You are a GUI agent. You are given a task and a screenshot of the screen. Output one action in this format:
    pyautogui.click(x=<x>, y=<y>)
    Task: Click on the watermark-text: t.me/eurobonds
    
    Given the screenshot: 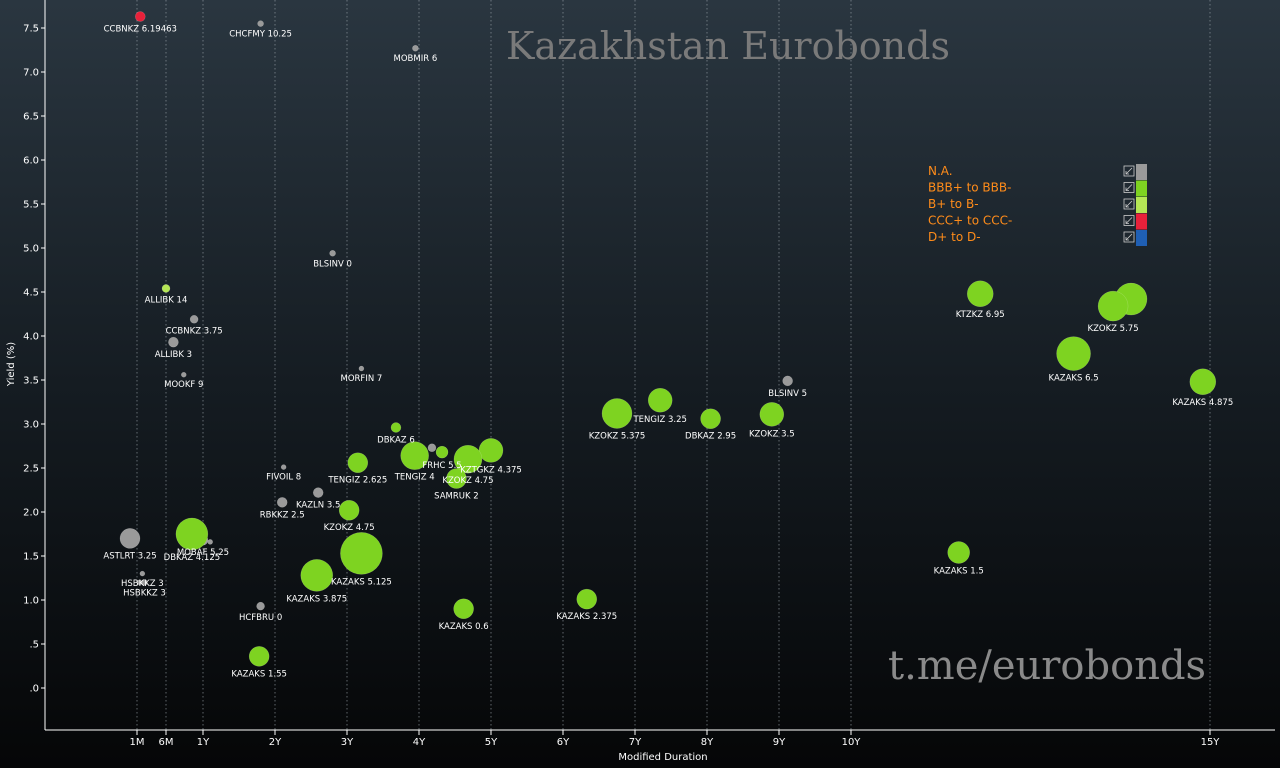 What is the action you would take?
    pyautogui.click(x=1047, y=666)
    